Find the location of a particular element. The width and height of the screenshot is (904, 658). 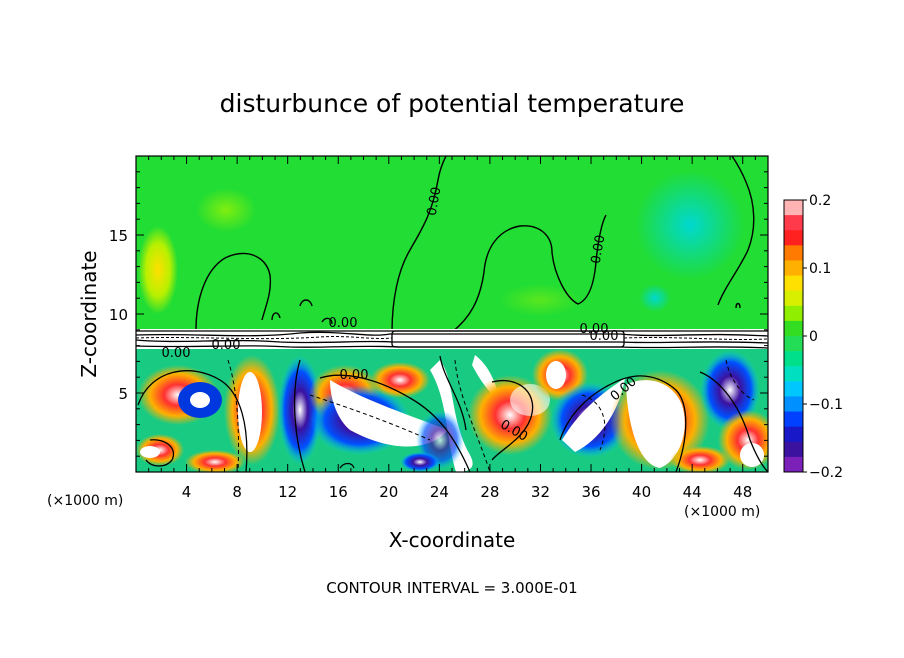

x-tick-label: 24 is located at coordinates (439, 492).